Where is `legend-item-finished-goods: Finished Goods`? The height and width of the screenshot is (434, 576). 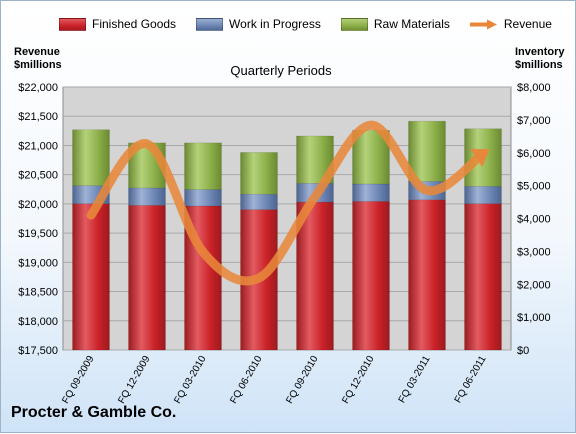 legend-item-finished-goods: Finished Goods is located at coordinates (117, 24).